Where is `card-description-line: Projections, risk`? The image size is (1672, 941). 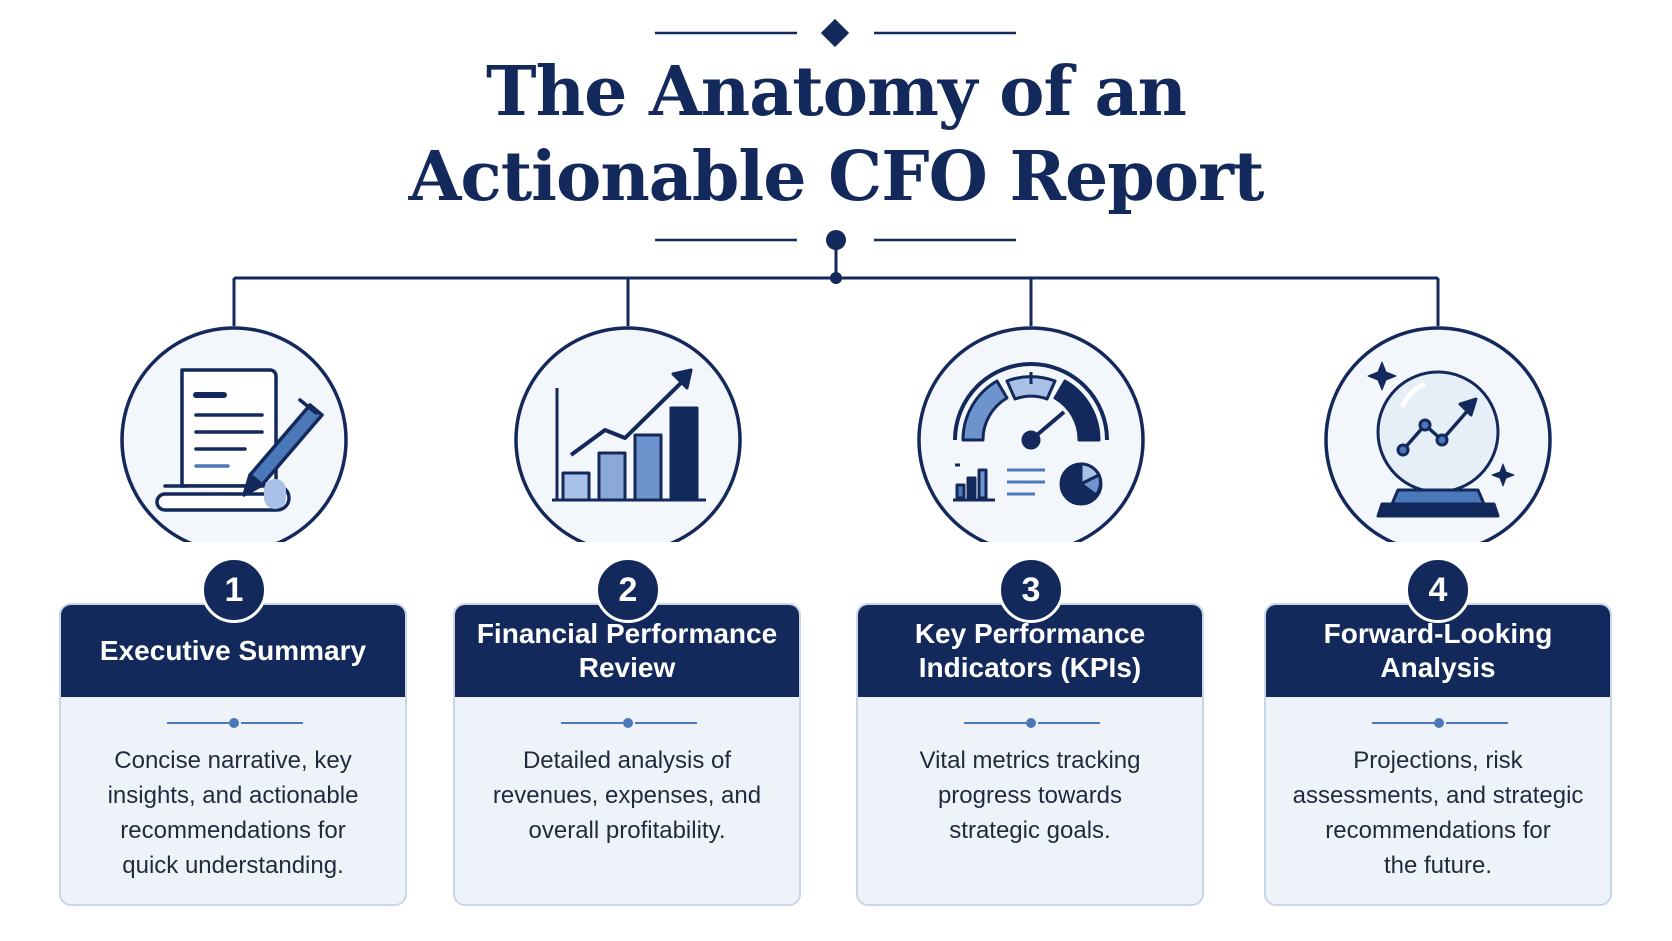
card-description-line: Projections, risk is located at coordinates (1438, 760).